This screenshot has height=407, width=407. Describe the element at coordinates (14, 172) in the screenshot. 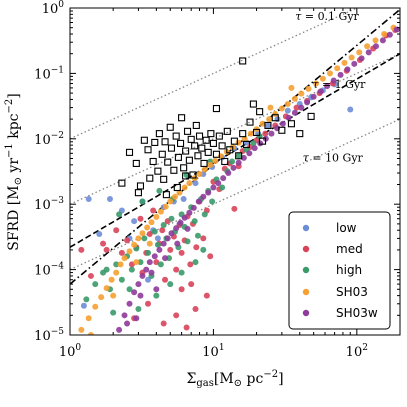

I see `y-axis-label: SFRD [M⊙ yr−1 kpc−2]` at that location.